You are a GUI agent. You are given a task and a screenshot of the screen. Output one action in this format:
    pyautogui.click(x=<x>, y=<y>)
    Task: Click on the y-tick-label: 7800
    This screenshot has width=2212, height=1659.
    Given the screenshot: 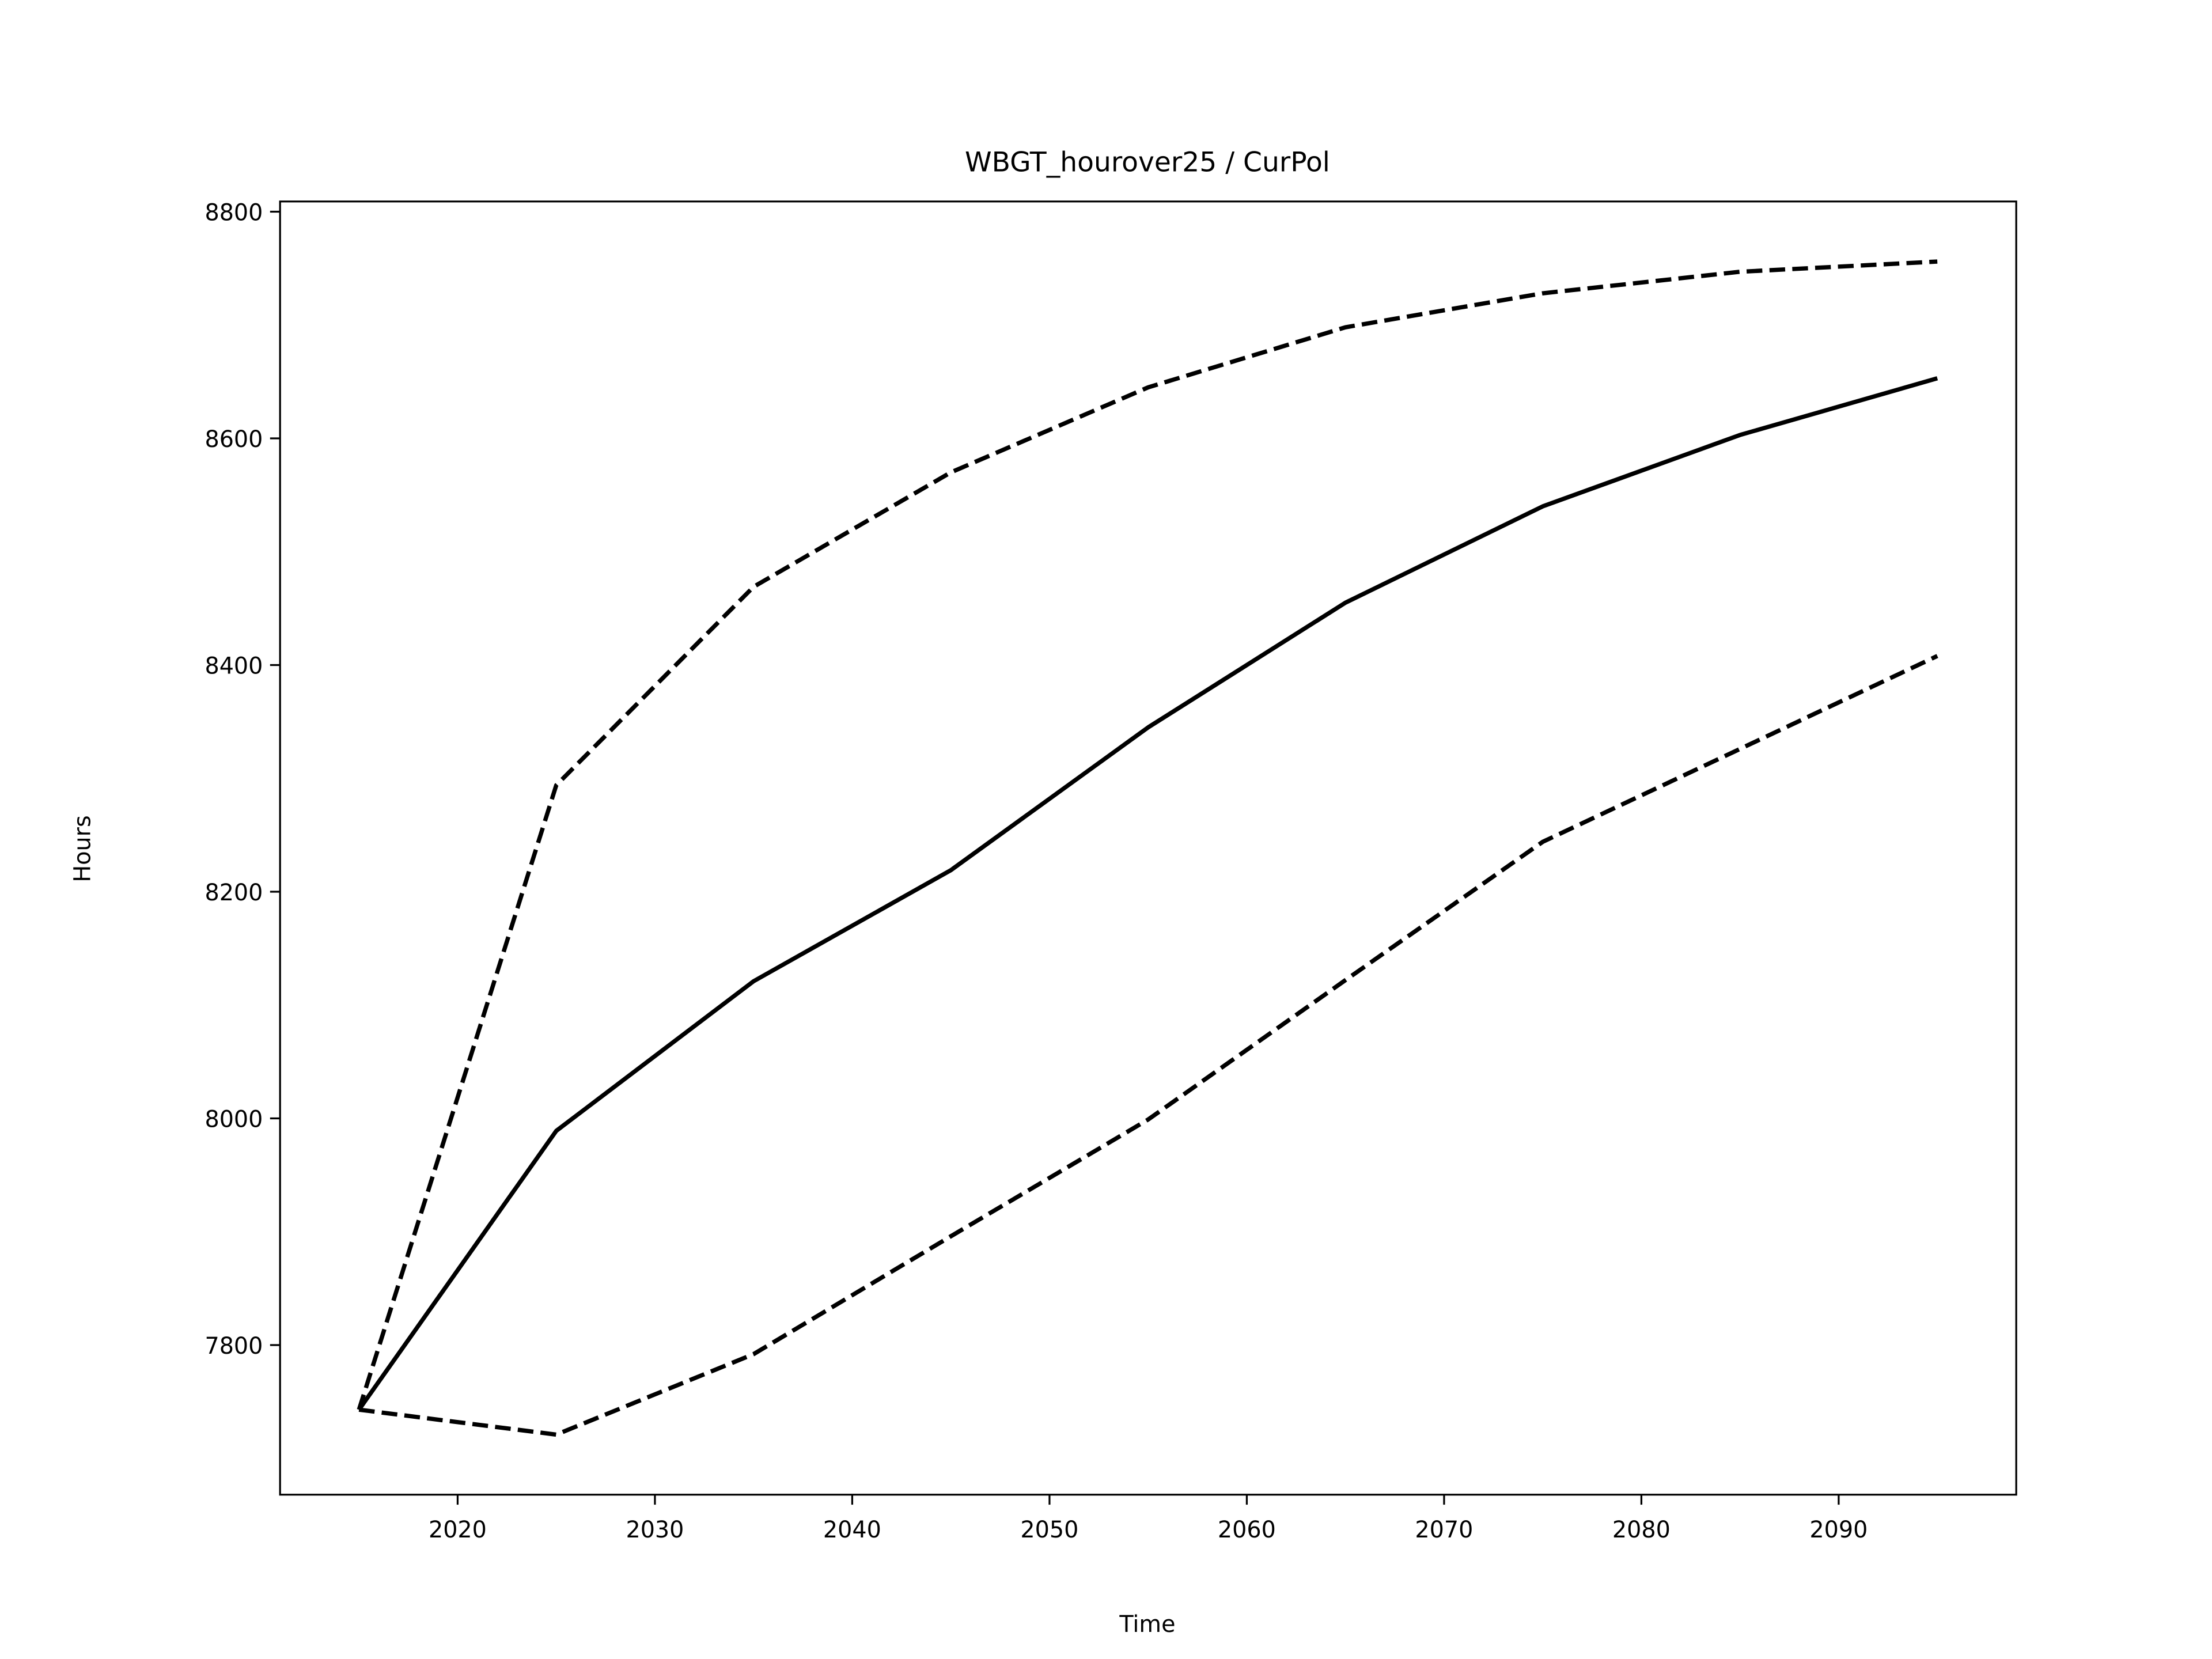 What is the action you would take?
    pyautogui.click(x=233, y=1346)
    